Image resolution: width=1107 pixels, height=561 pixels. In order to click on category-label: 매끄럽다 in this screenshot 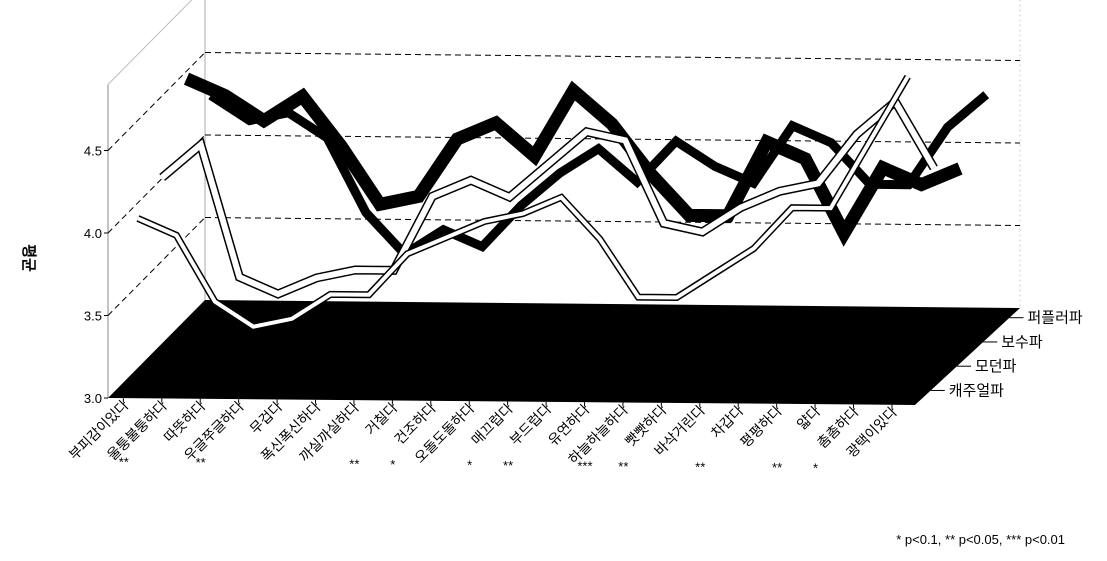, I will do `click(493, 425)`.